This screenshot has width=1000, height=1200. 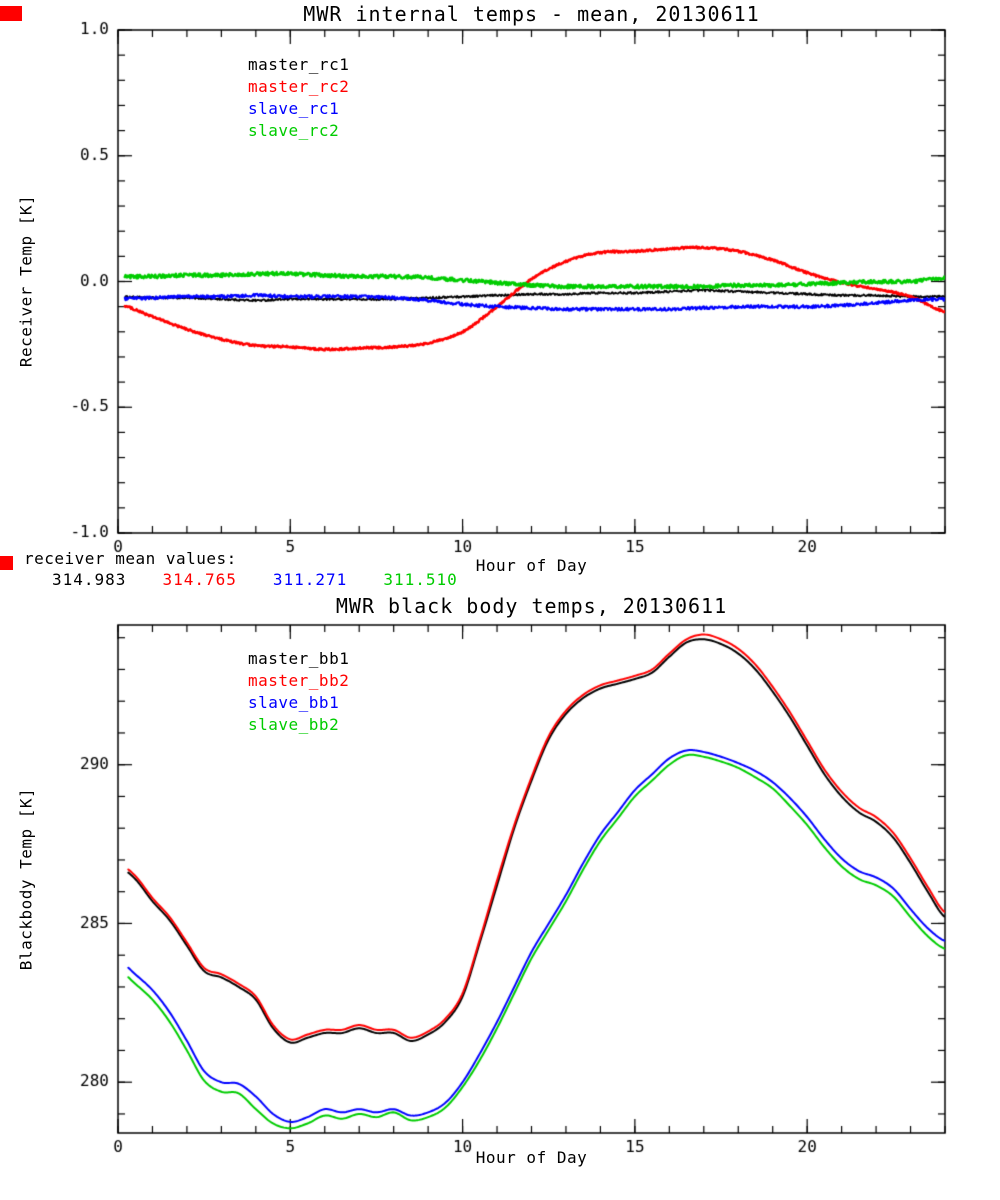 What do you see at coordinates (11, 13) in the screenshot?
I see `artifact-marker-top-left` at bounding box center [11, 13].